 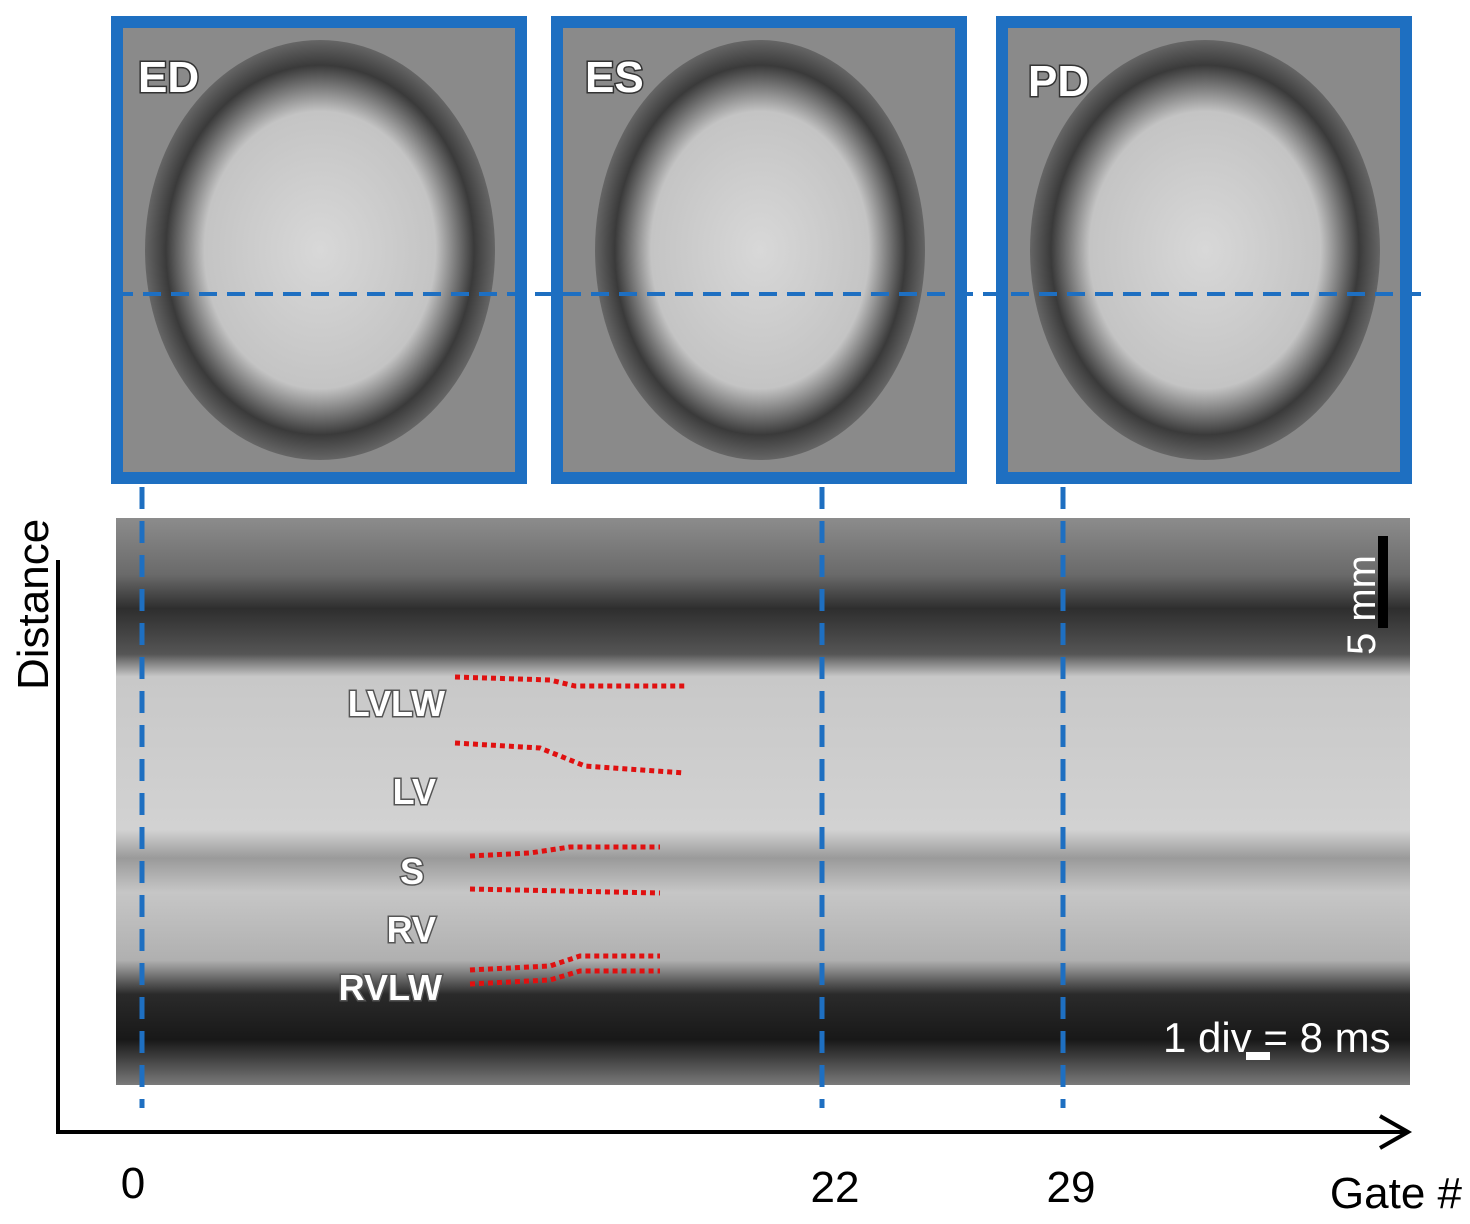 What do you see at coordinates (1258, 1056) in the screenshot?
I see `time-bar` at bounding box center [1258, 1056].